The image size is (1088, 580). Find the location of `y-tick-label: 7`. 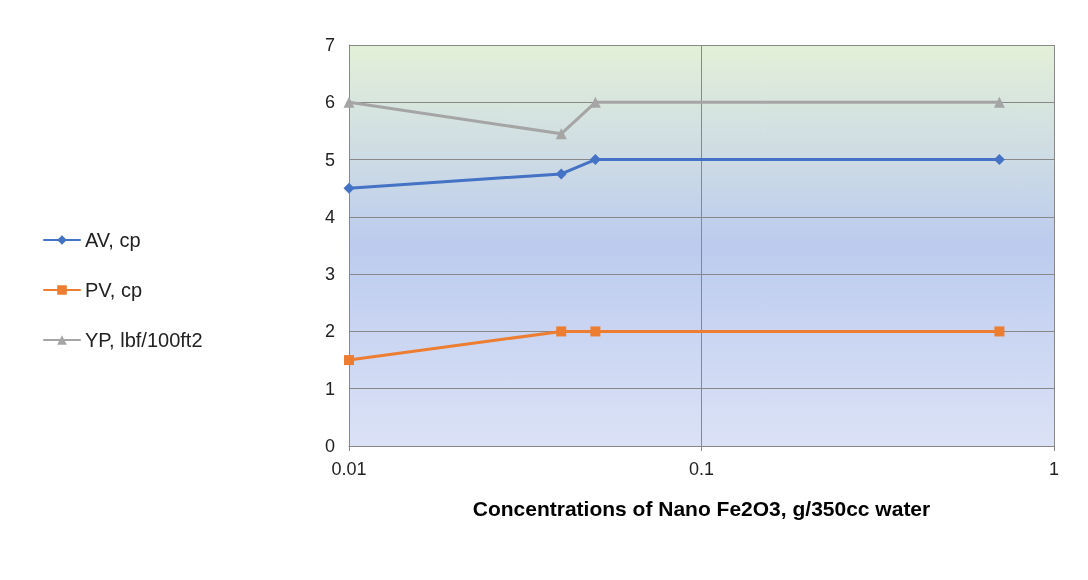

y-tick-label: 7 is located at coordinates (329, 45).